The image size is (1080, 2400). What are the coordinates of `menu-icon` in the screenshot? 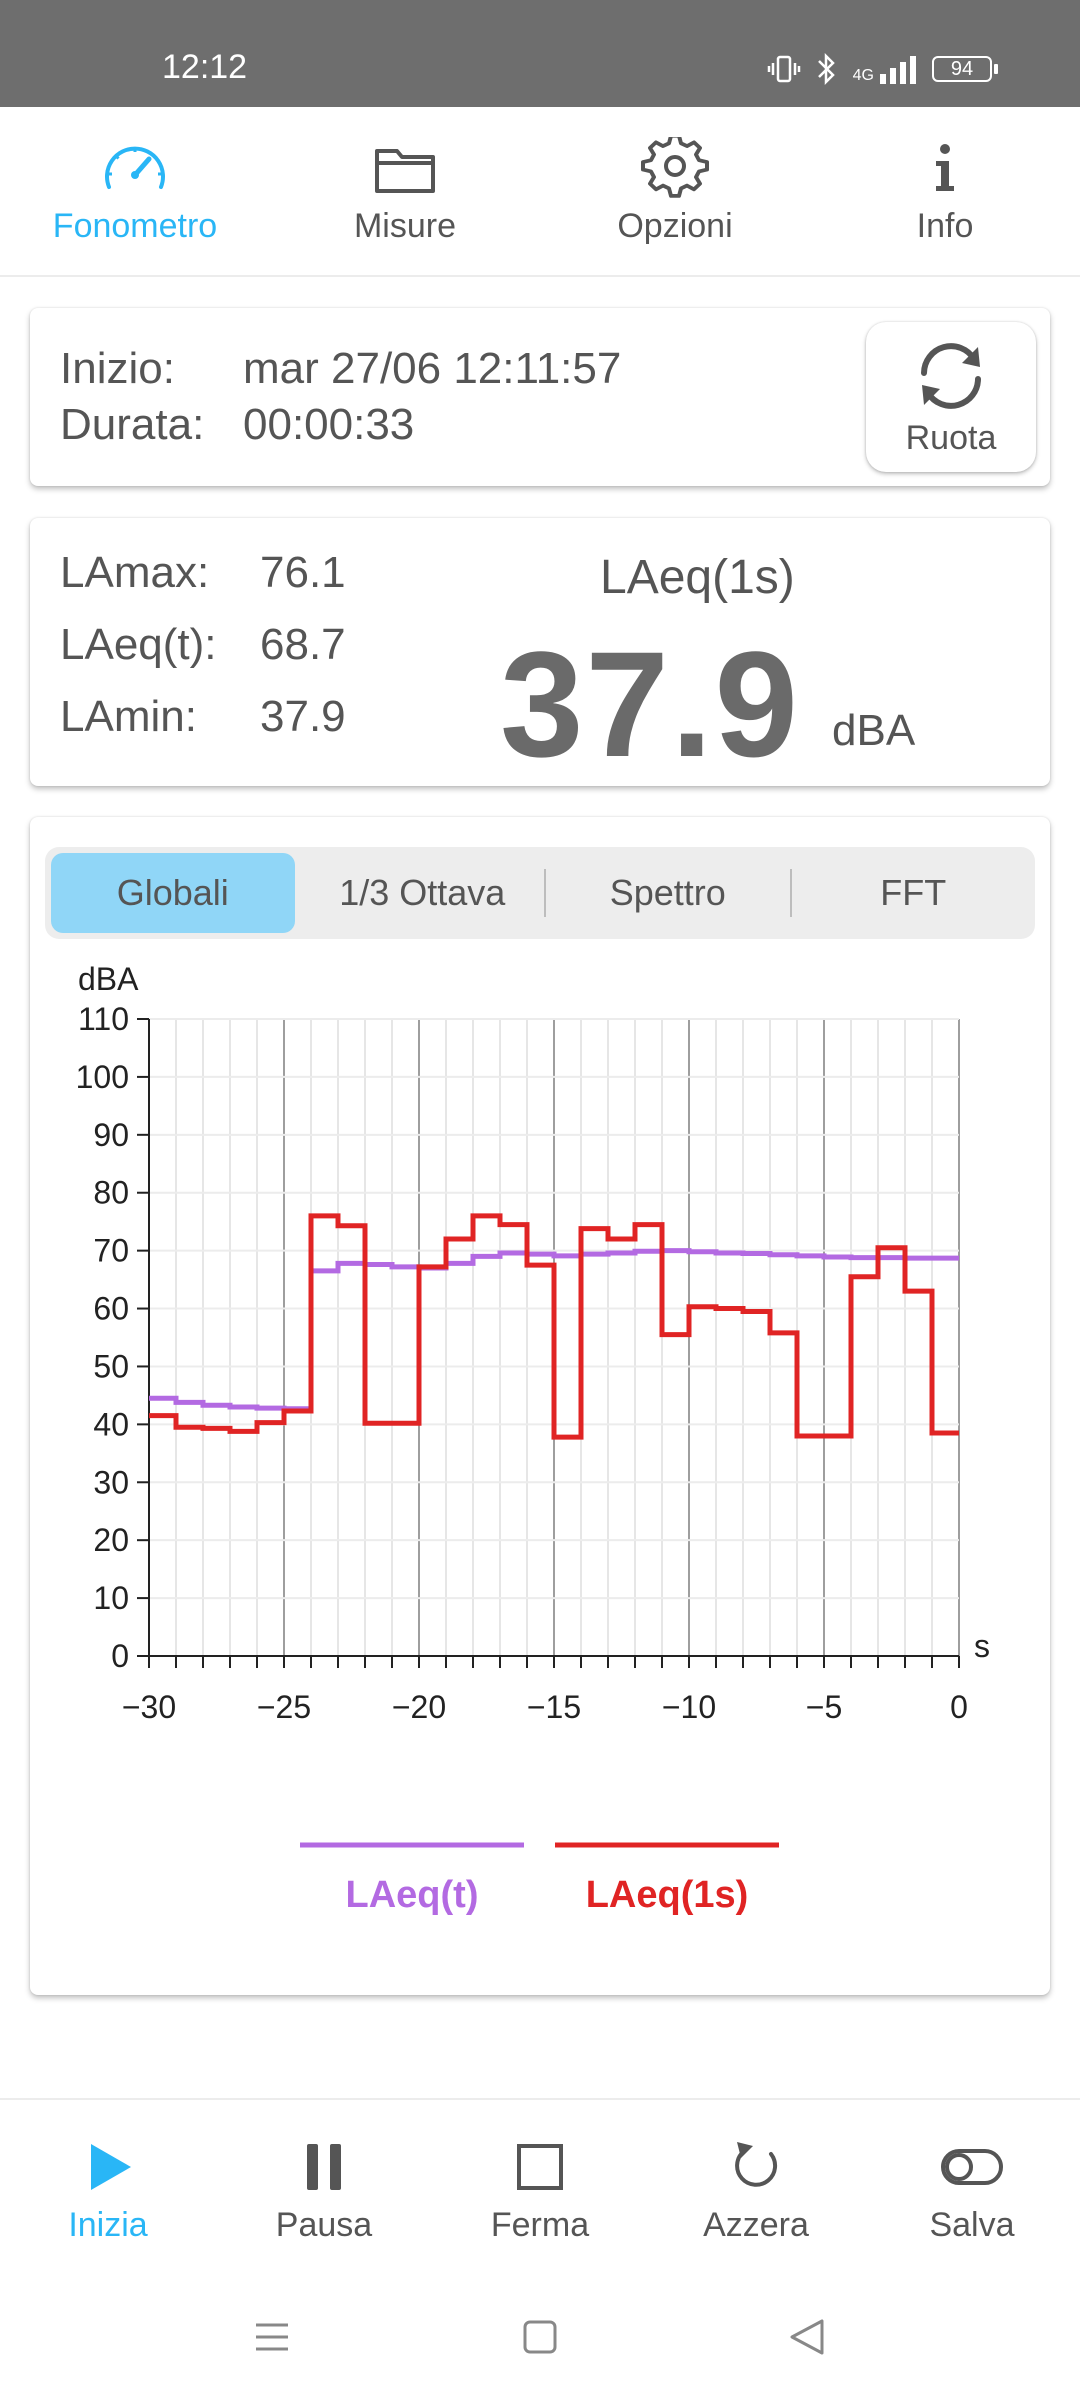 It's located at (272, 2337).